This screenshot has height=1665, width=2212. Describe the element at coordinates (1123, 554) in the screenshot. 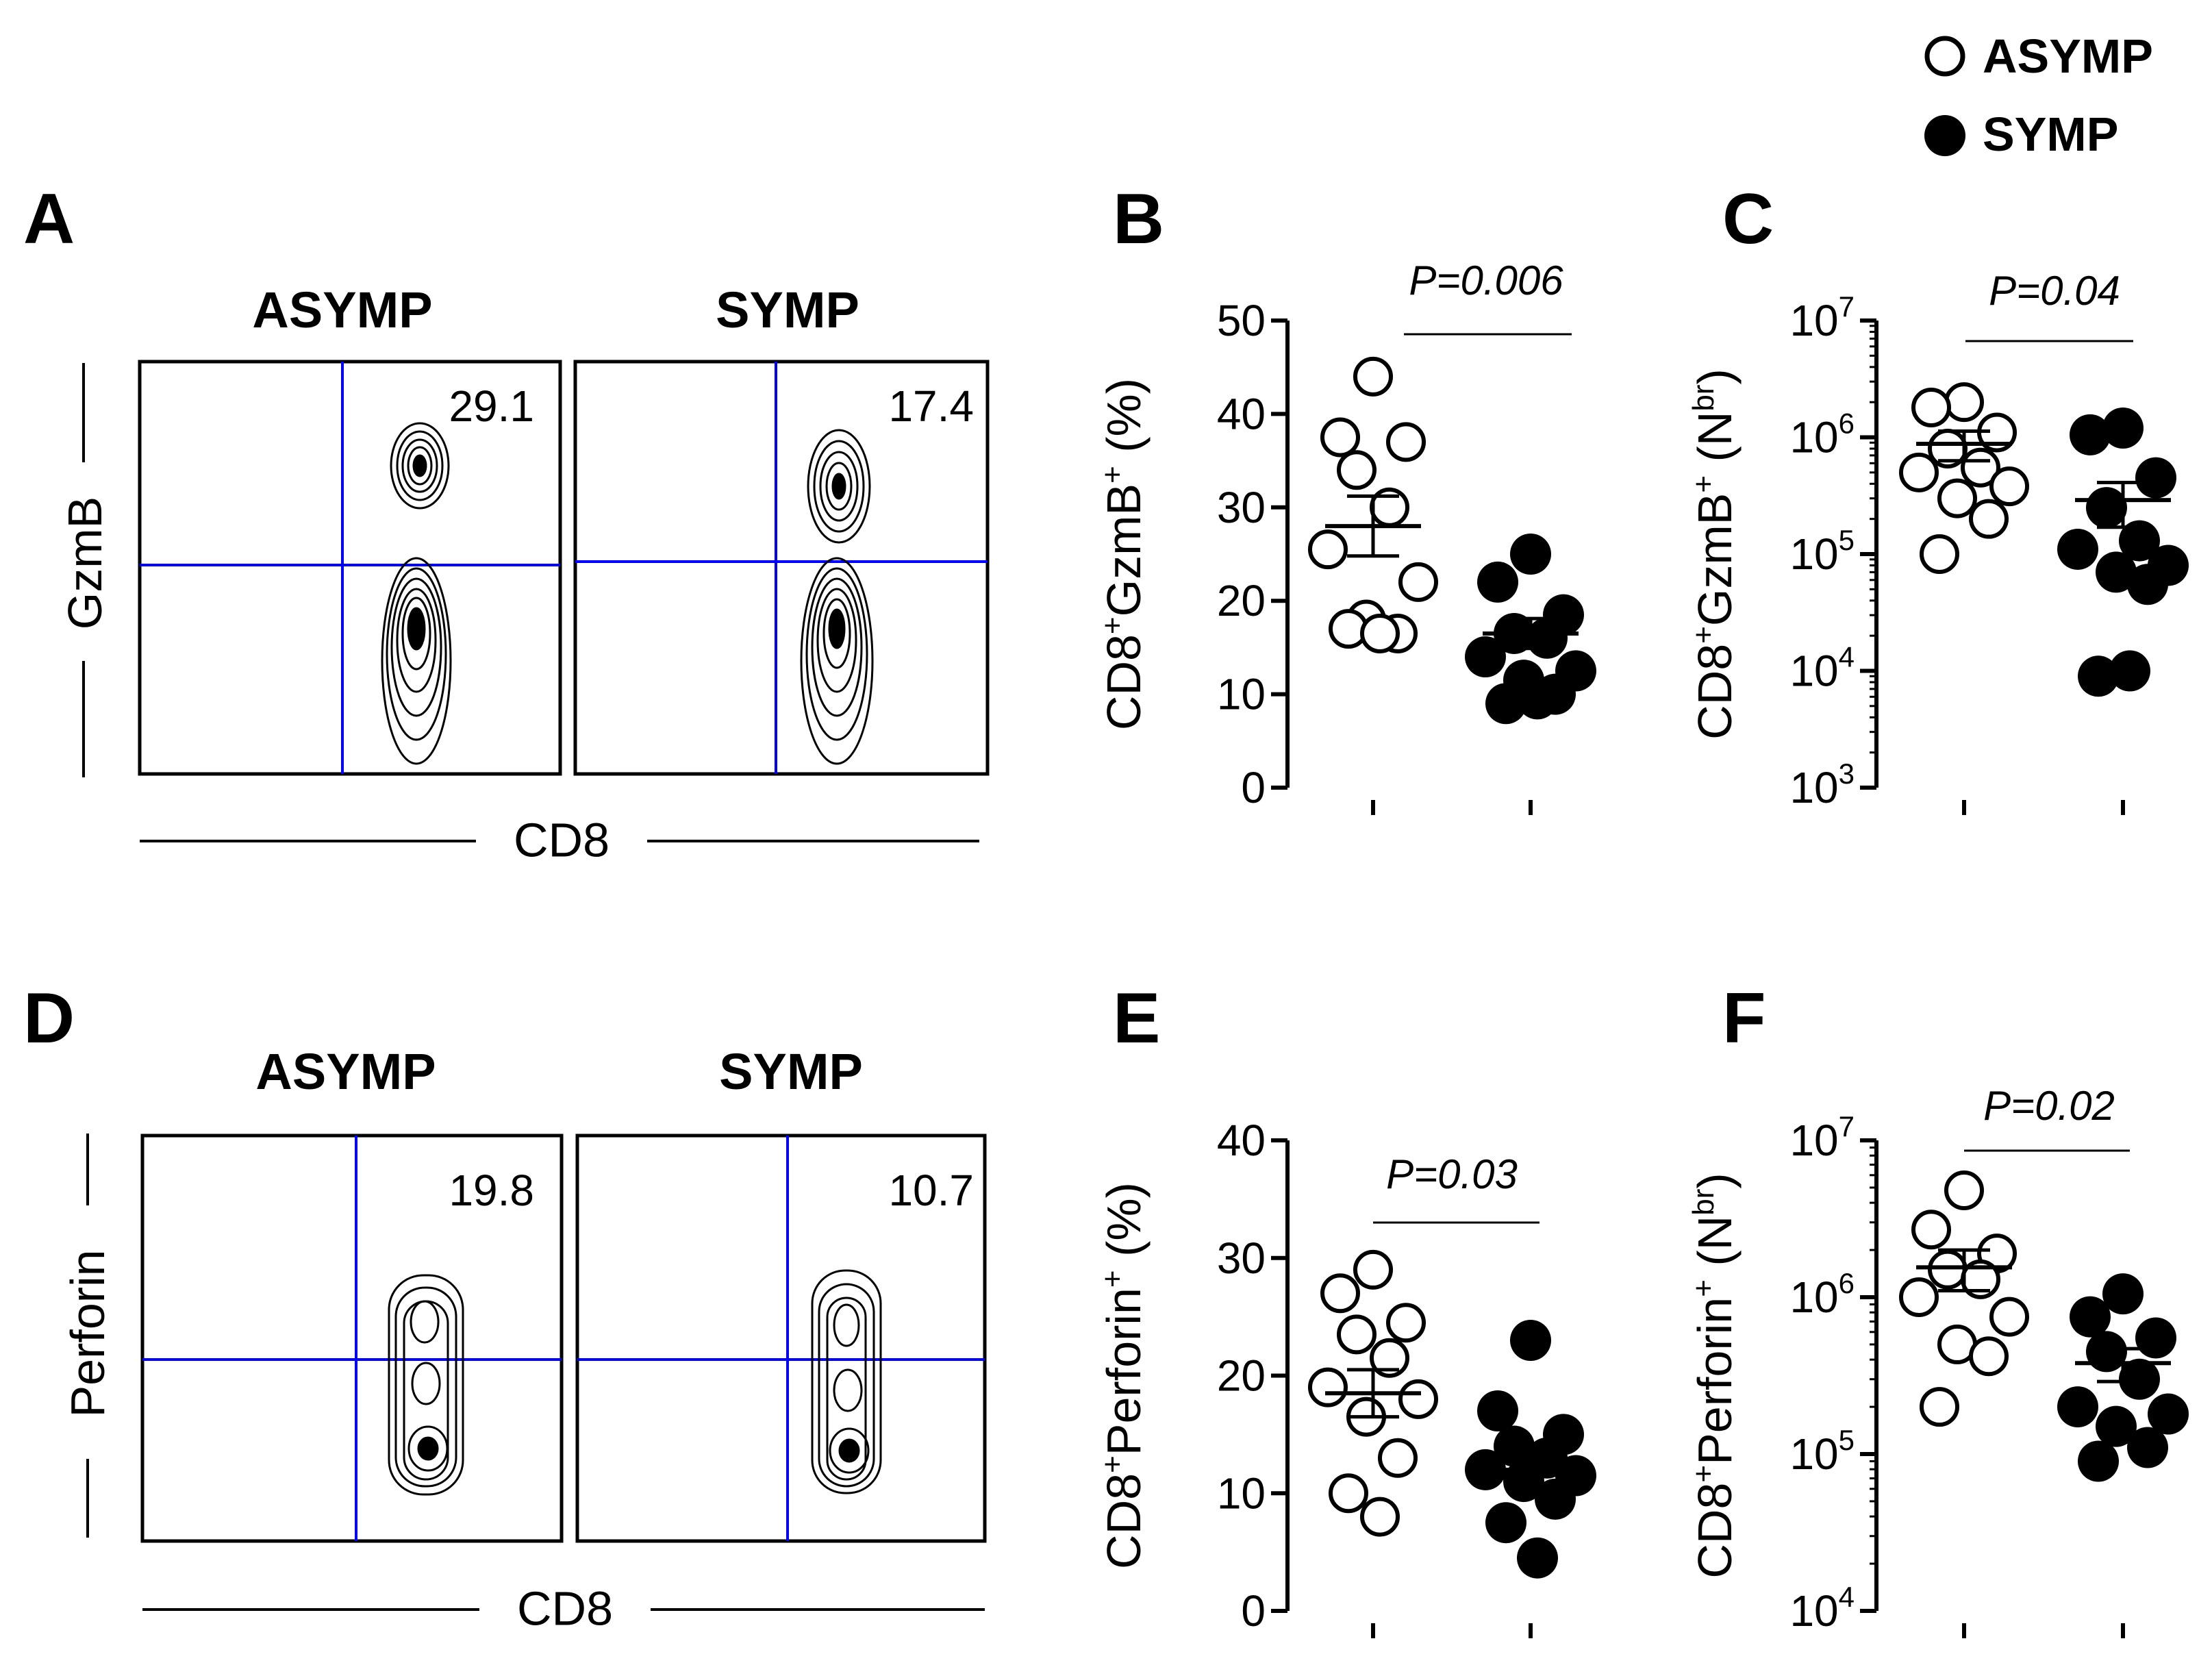

I see `y-axis-label: CD8+GzmB+ (%)` at that location.